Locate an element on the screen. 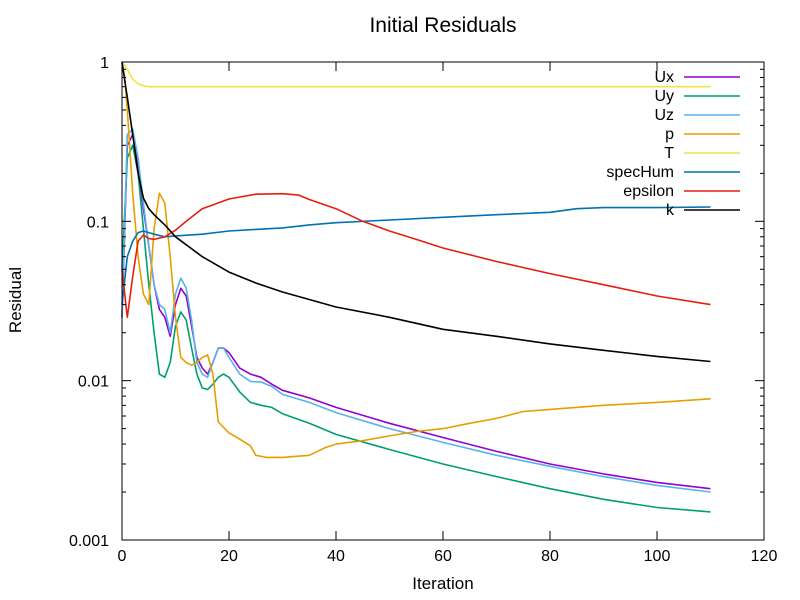  legend-label-uz: Uz is located at coordinates (664, 115).